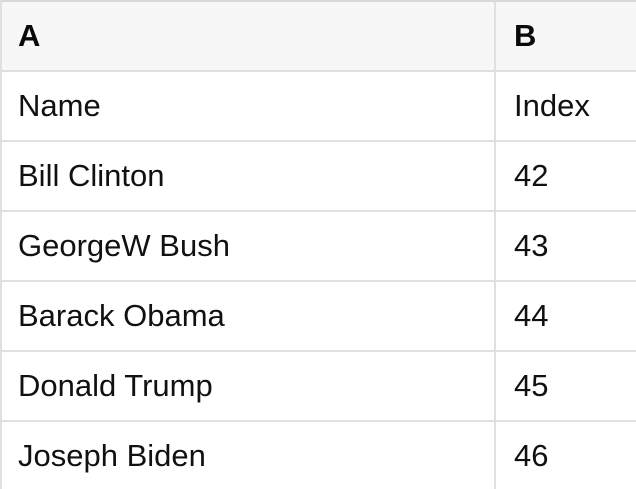 The height and width of the screenshot is (489, 636). Describe the element at coordinates (249, 246) in the screenshot. I see `cell-a3: GeorgeW Bush` at that location.